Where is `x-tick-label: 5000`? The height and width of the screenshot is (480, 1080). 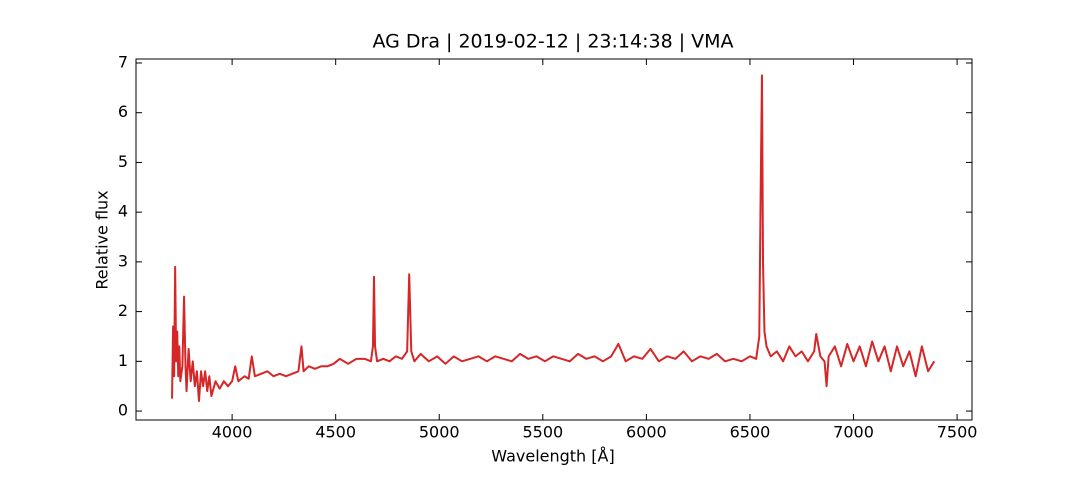 x-tick-label: 5000 is located at coordinates (439, 432).